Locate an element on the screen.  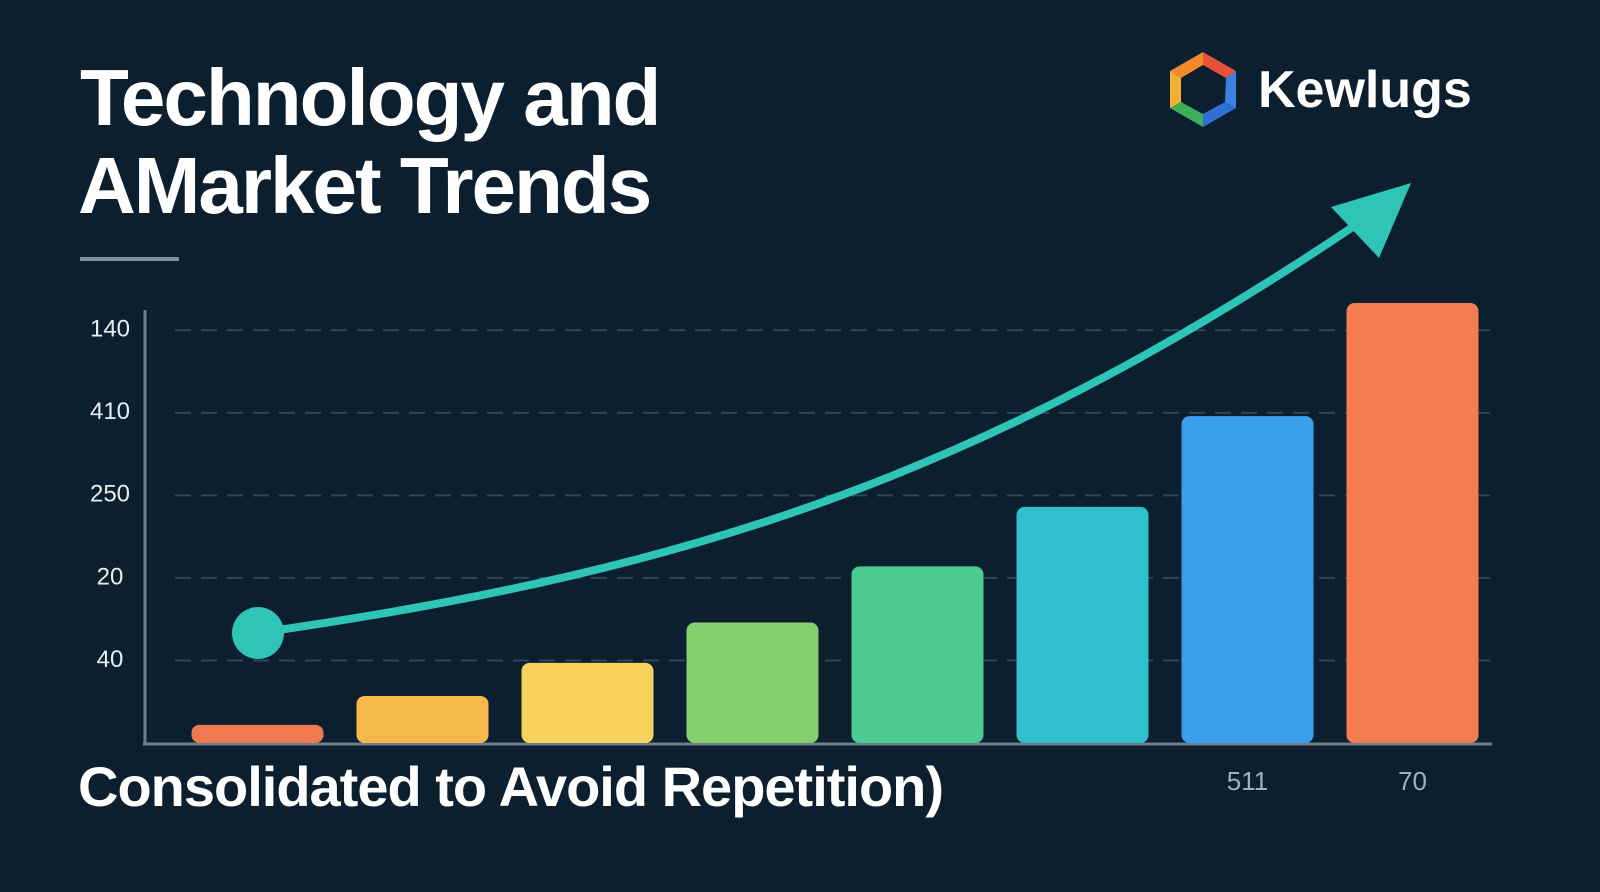
chart-title: AMarket Trends is located at coordinates (364, 185).